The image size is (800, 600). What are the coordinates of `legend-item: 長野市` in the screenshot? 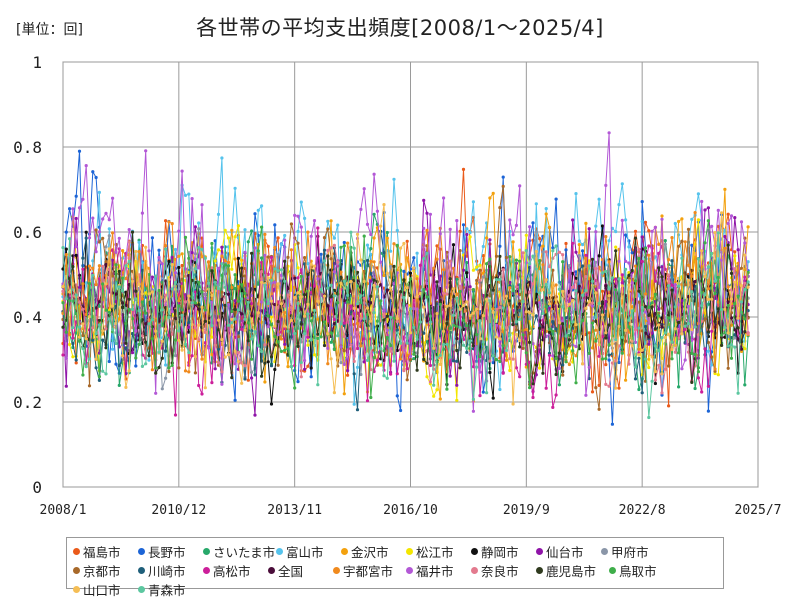 It's located at (170, 551).